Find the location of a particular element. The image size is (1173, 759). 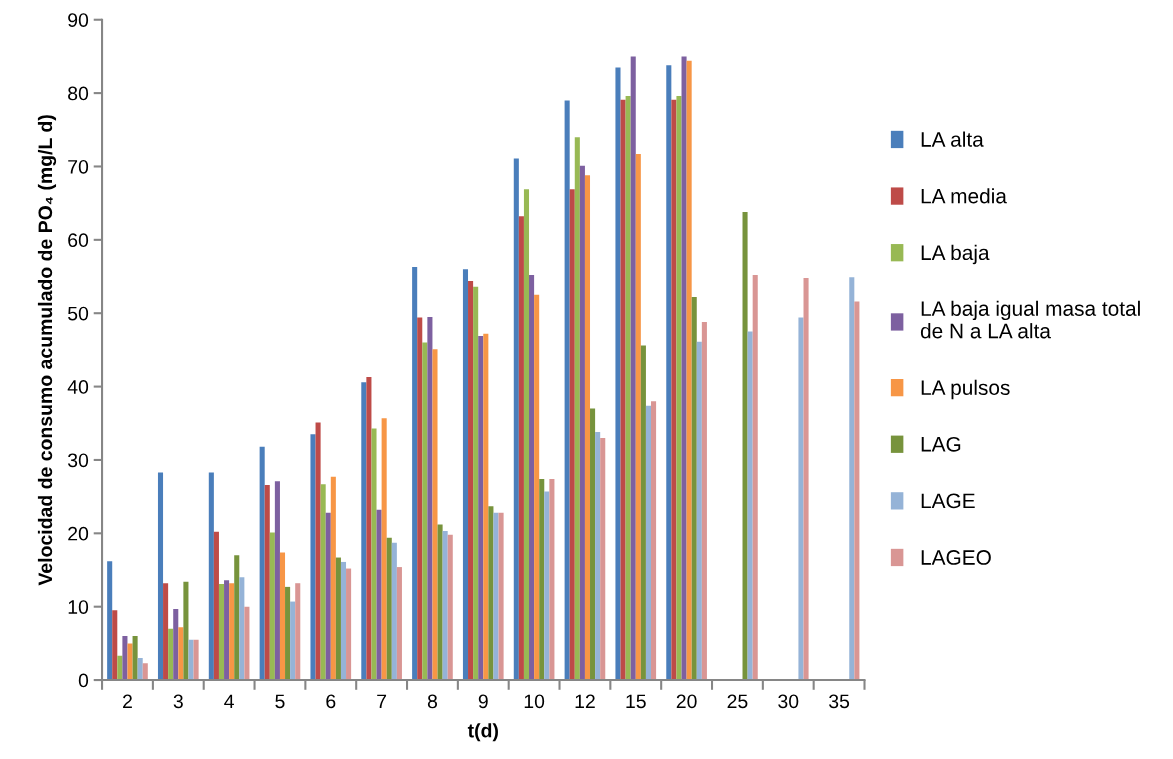

y-tick-label: 50 is located at coordinates (78, 313).